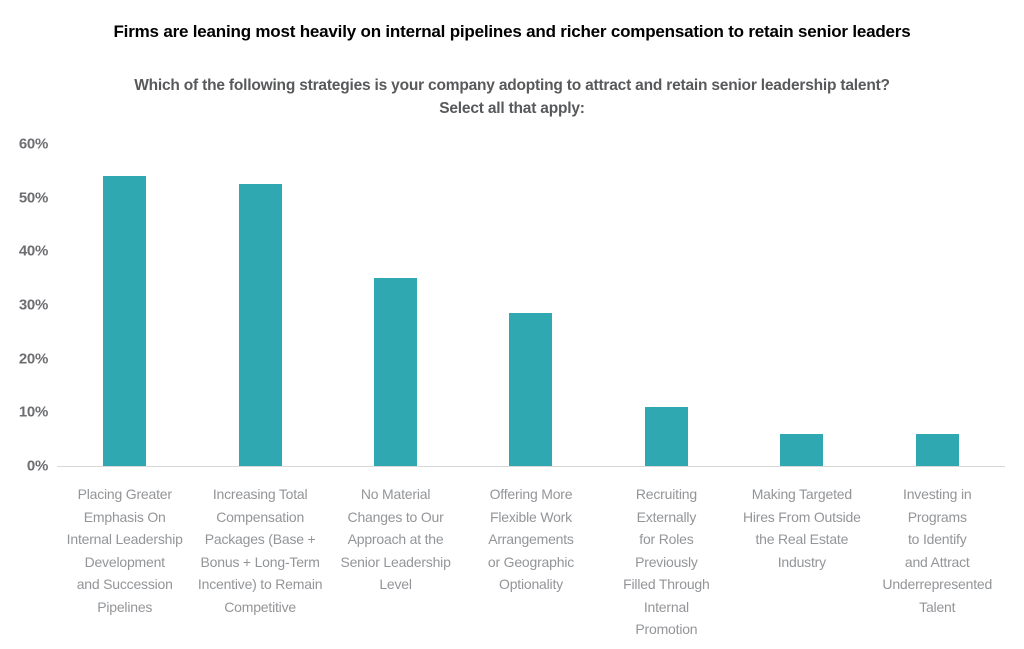  Describe the element at coordinates (33, 144) in the screenshot. I see `y-tick-label: 60%` at that location.